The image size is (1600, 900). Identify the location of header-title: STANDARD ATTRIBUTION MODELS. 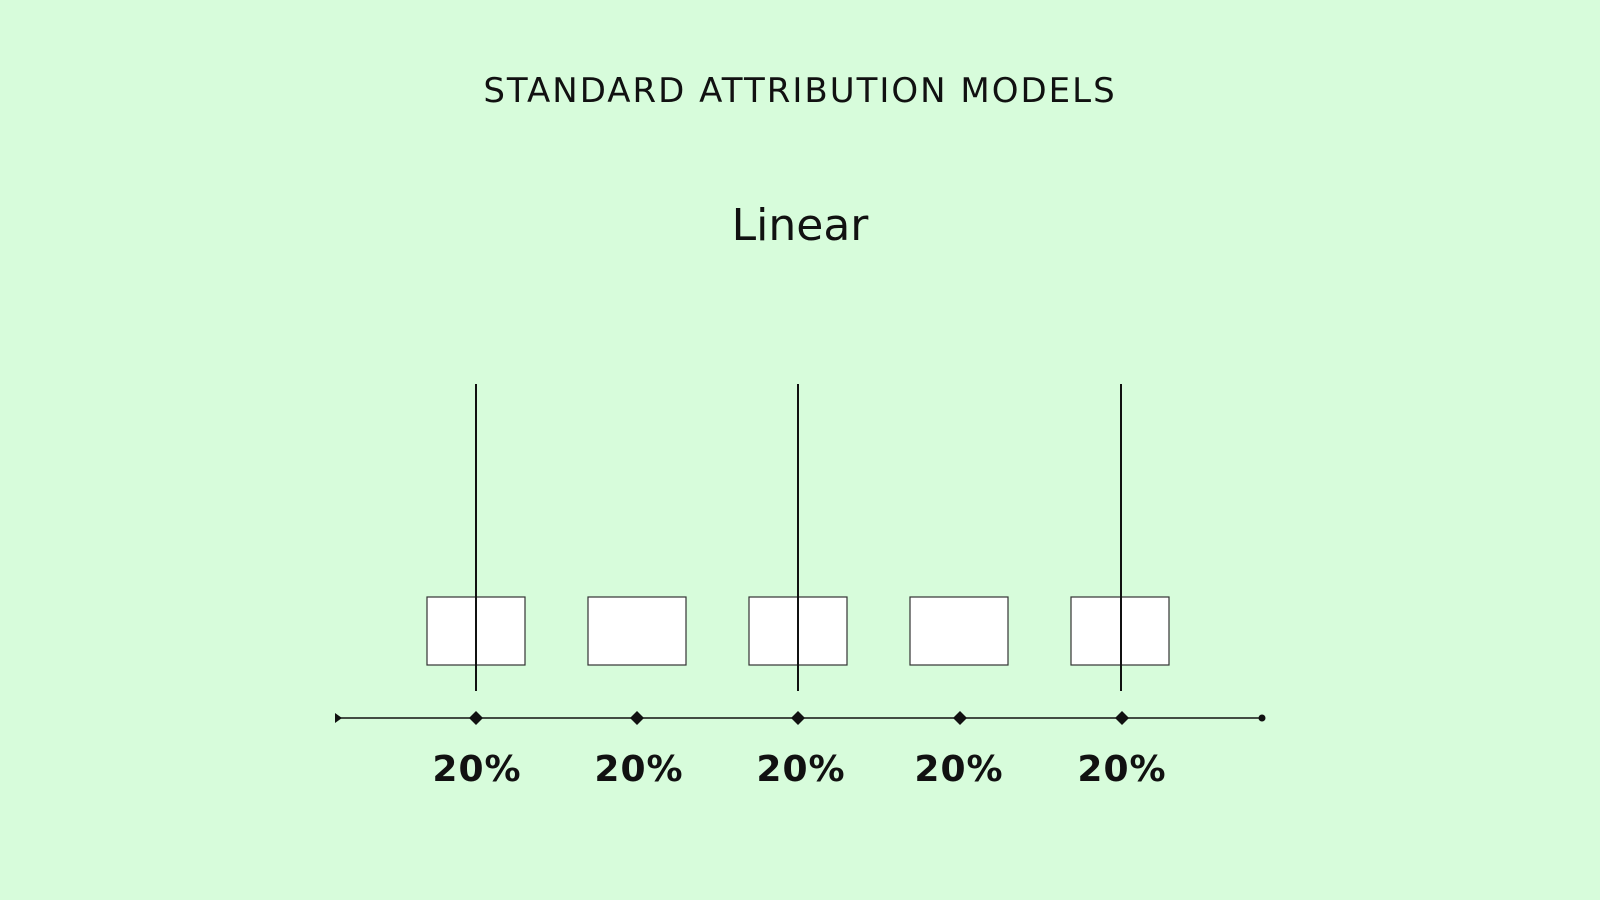
(799, 91).